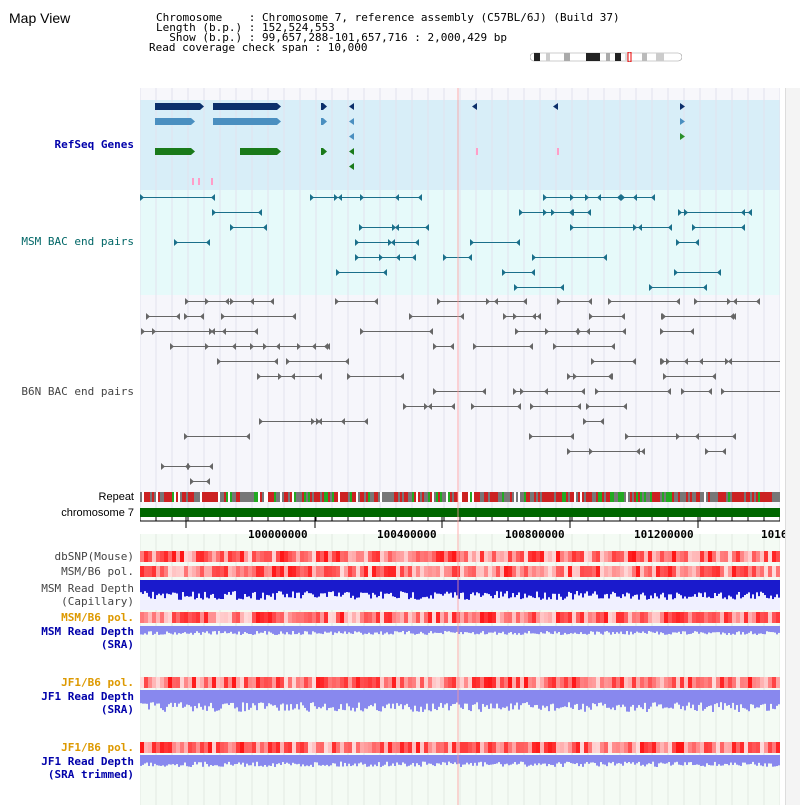 The image size is (800, 805). Describe the element at coordinates (460, 512) in the screenshot. I see `chromosome-bar` at that location.